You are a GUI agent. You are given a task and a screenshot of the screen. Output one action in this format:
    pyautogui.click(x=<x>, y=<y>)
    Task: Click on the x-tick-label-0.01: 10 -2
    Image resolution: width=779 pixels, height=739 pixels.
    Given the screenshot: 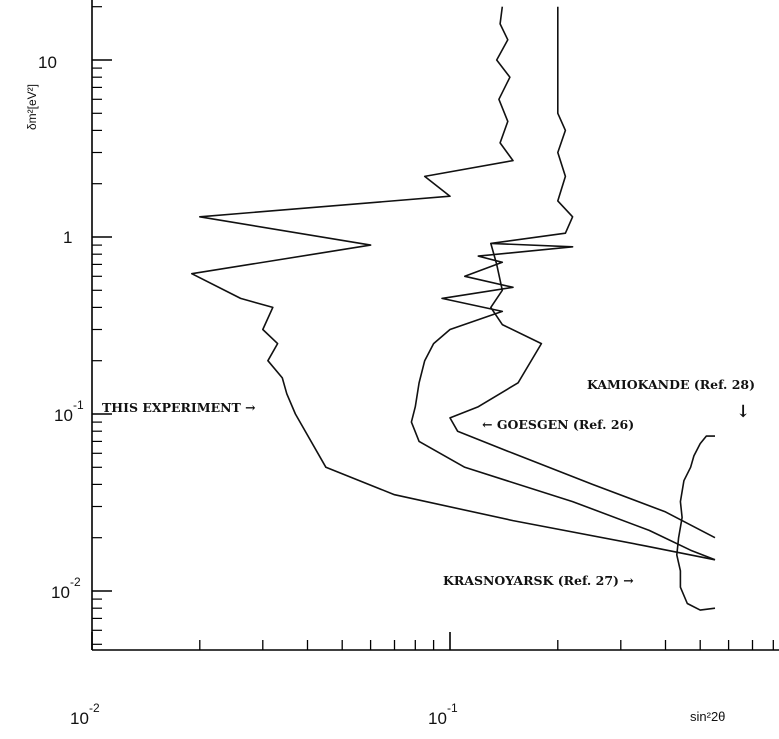 What is the action you would take?
    pyautogui.click(x=85, y=714)
    